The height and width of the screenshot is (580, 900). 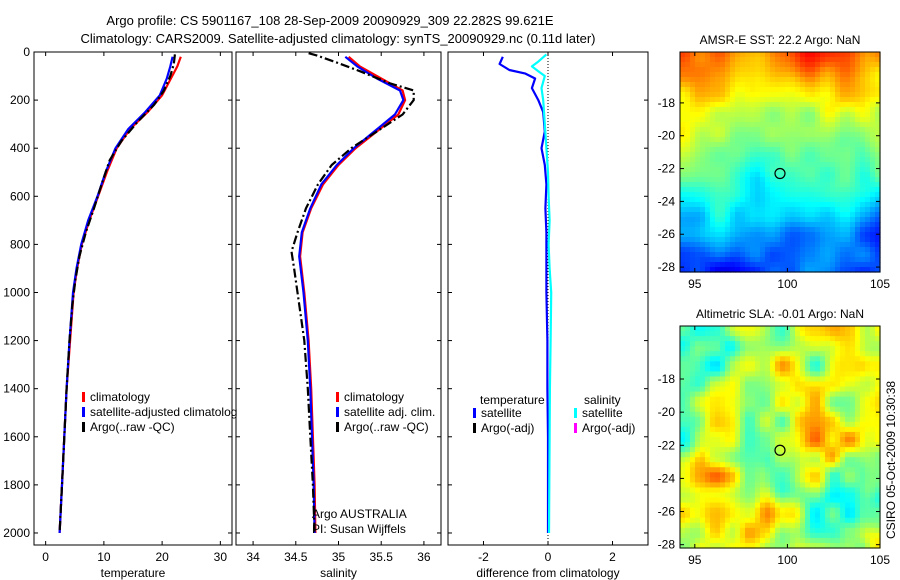 What do you see at coordinates (787, 284) in the screenshot?
I see `sst-map-x-tick-label: 100` at bounding box center [787, 284].